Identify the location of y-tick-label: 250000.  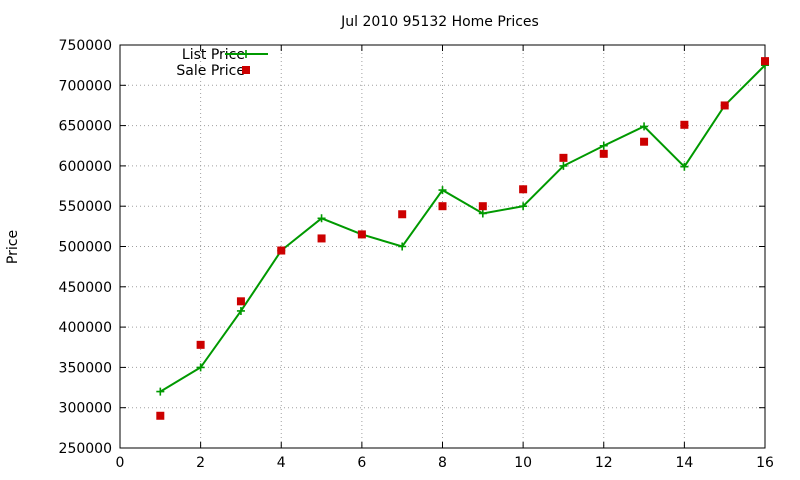
(85, 449).